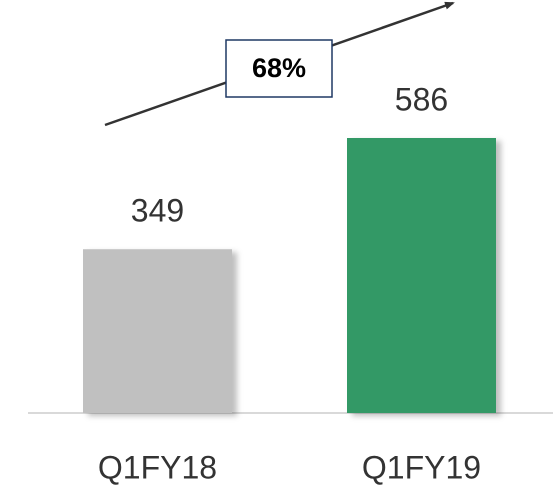 The image size is (553, 488). I want to click on value-label: 586, so click(421, 99).